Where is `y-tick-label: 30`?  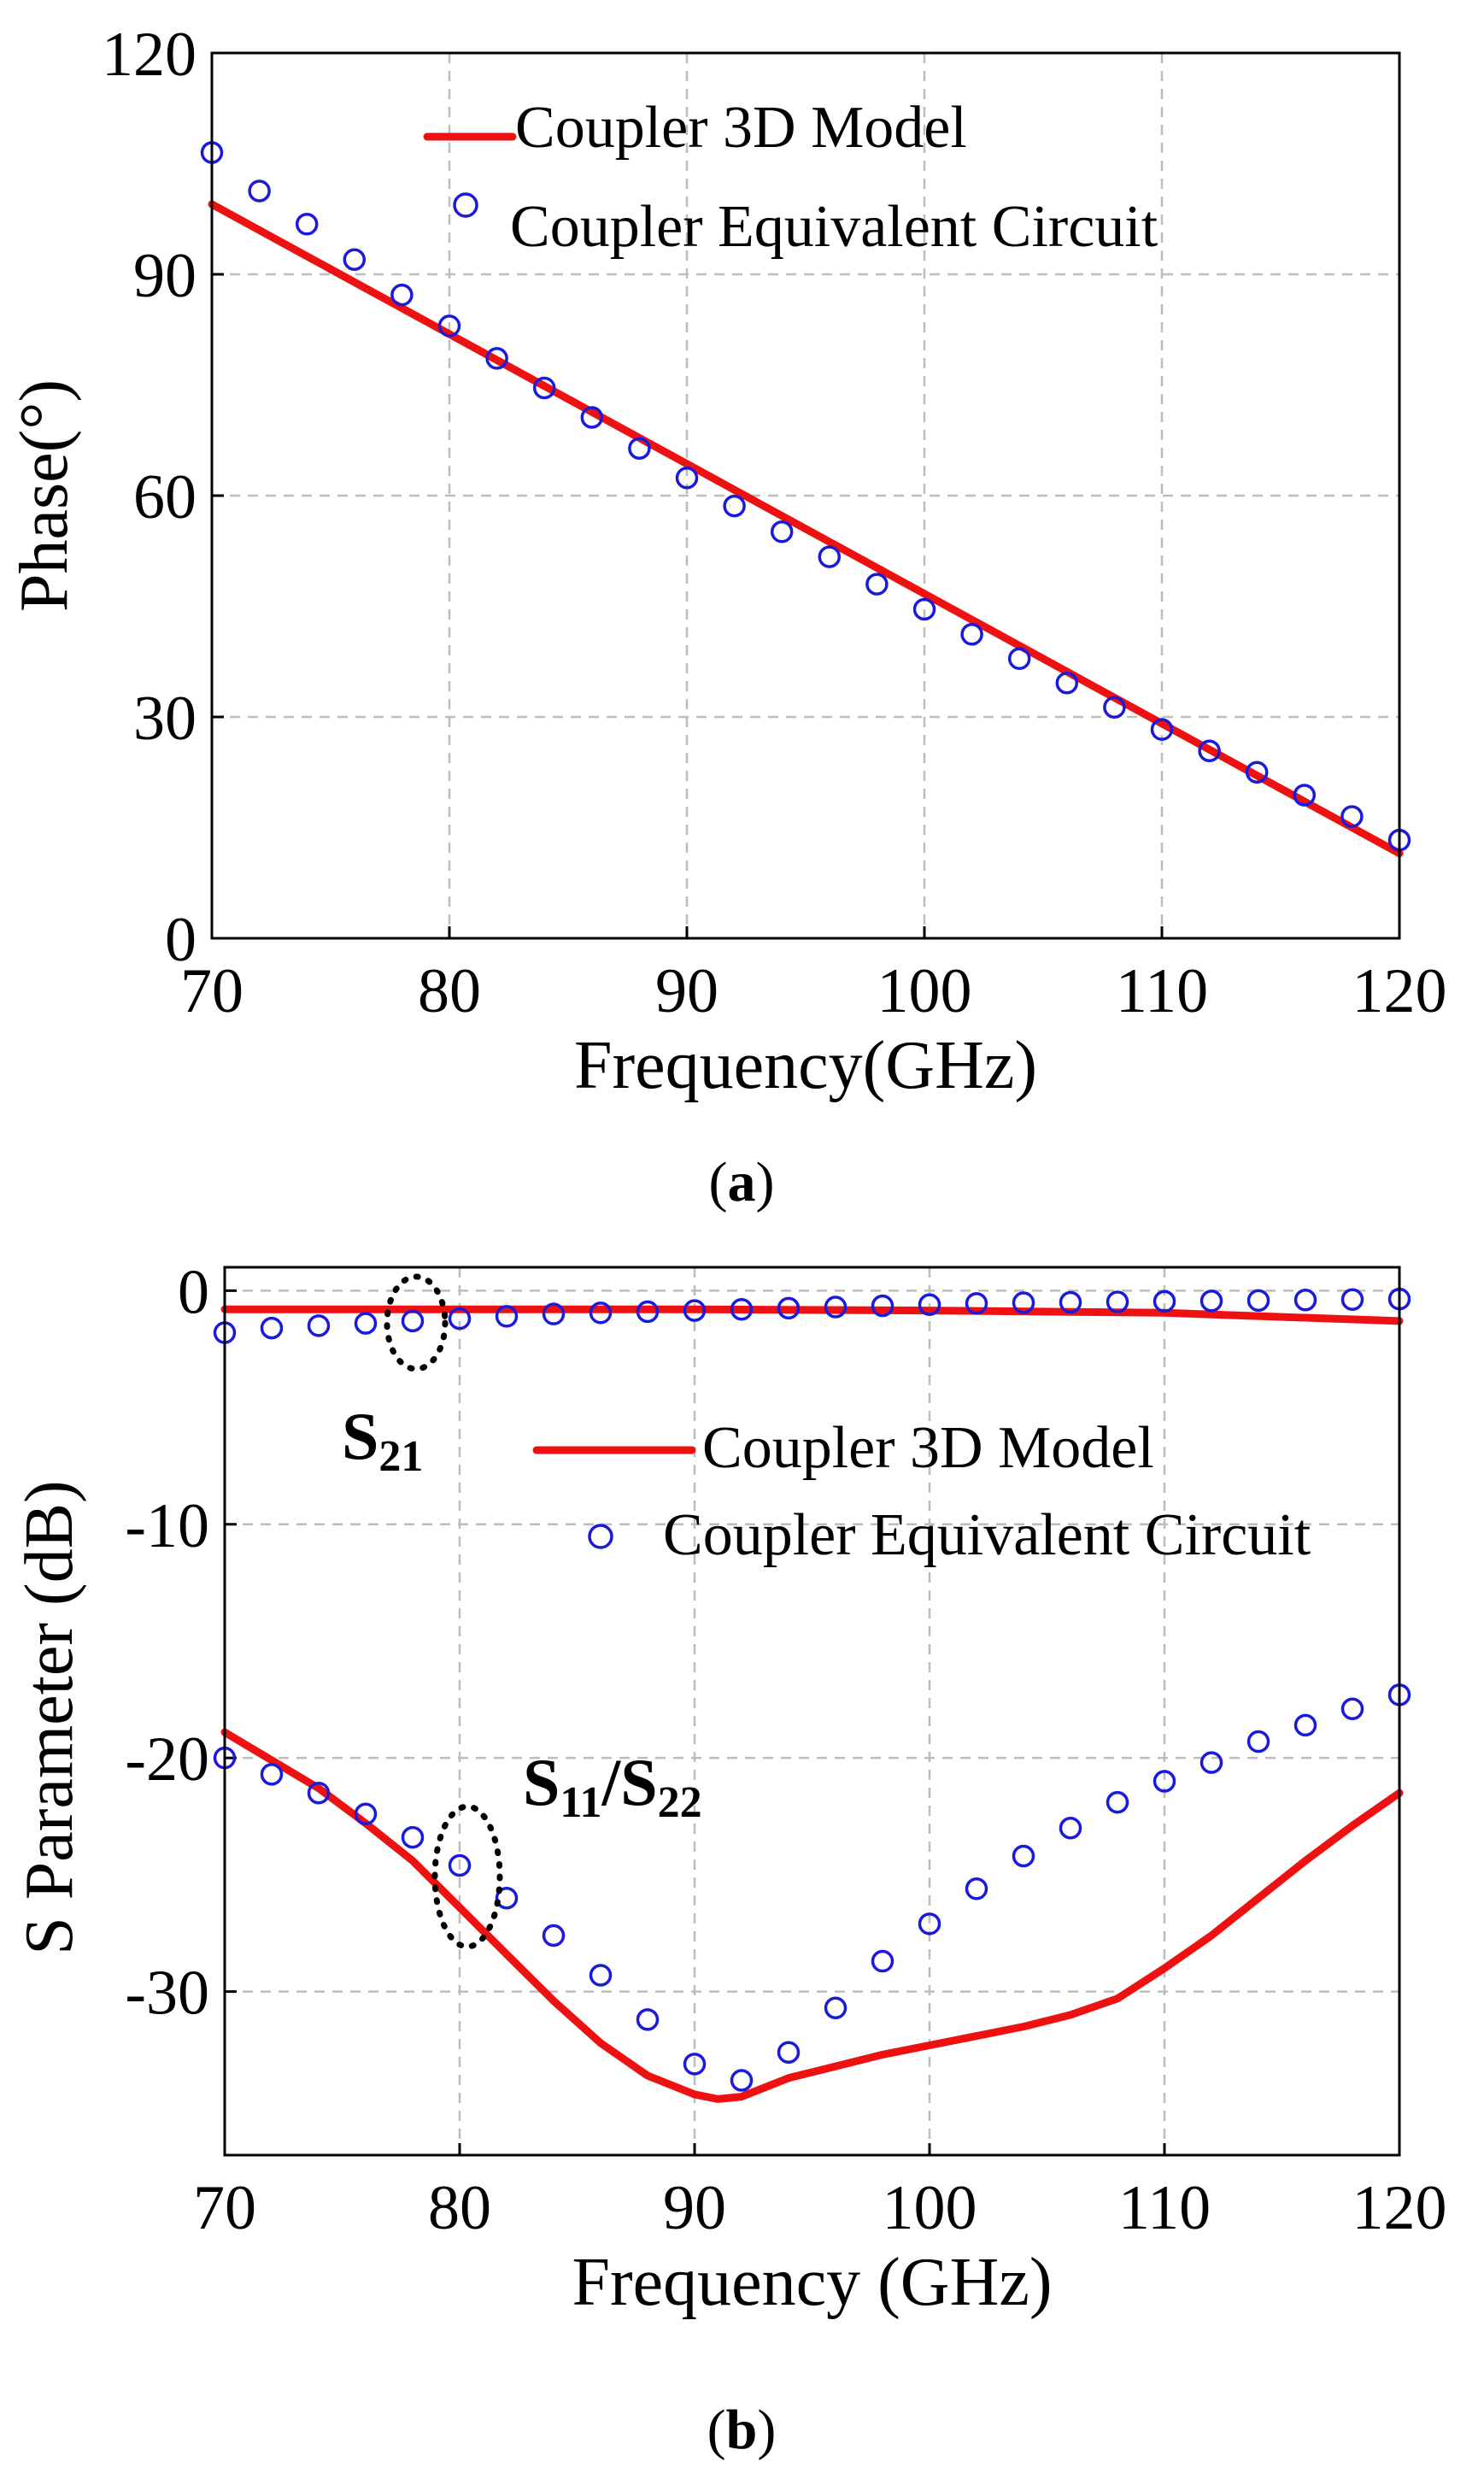
y-tick-label: 30 is located at coordinates (164, 719).